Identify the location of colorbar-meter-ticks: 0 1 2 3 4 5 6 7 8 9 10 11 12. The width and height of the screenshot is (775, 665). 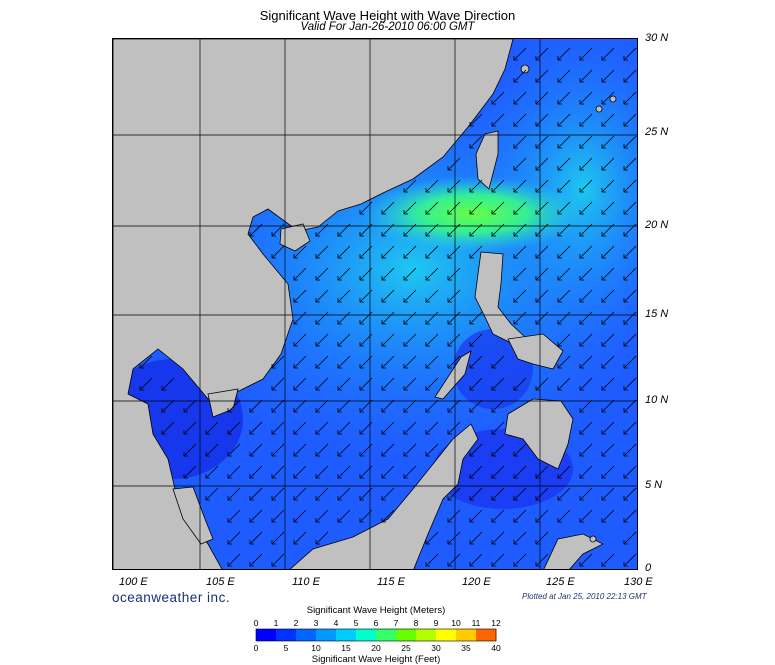
(377, 623).